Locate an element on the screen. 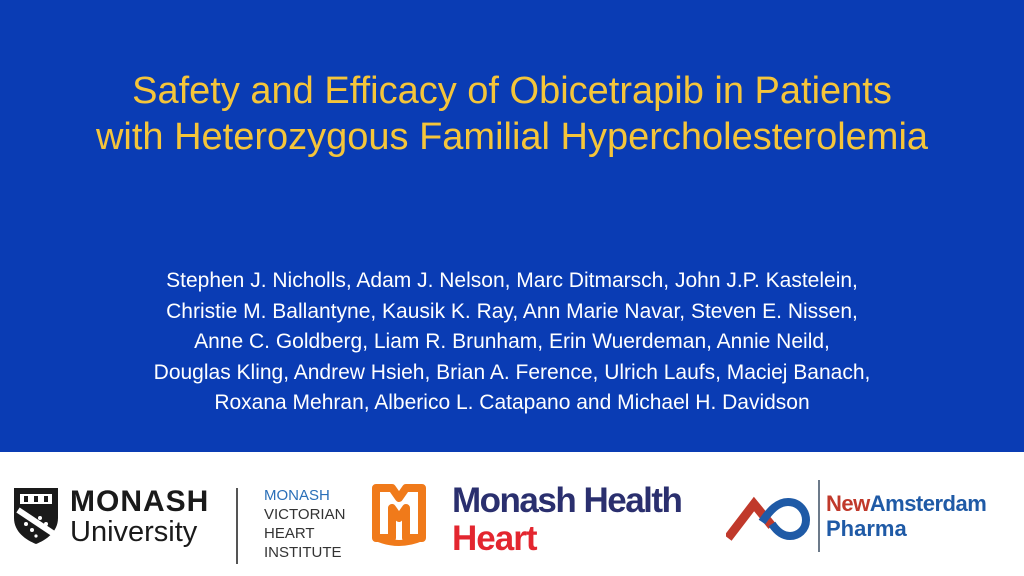 The height and width of the screenshot is (576, 1024). heart-word: Heart is located at coordinates (494, 538).